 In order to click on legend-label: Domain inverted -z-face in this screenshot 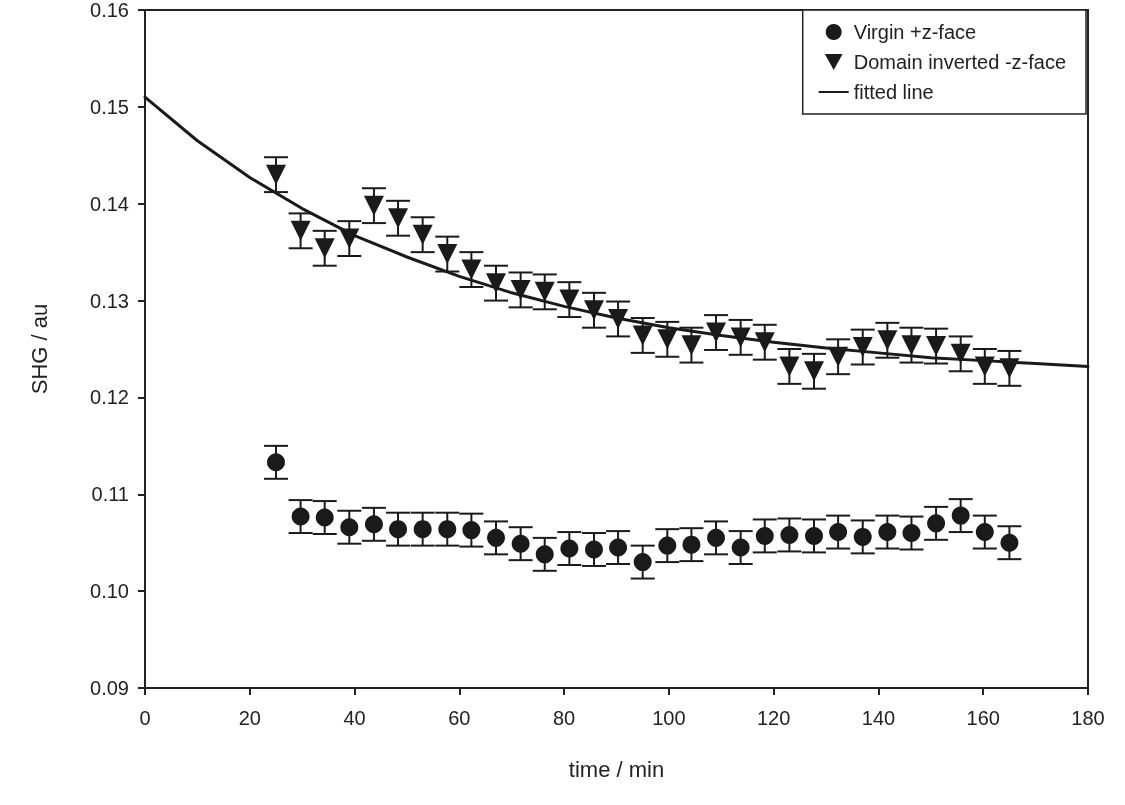, I will do `click(960, 62)`.